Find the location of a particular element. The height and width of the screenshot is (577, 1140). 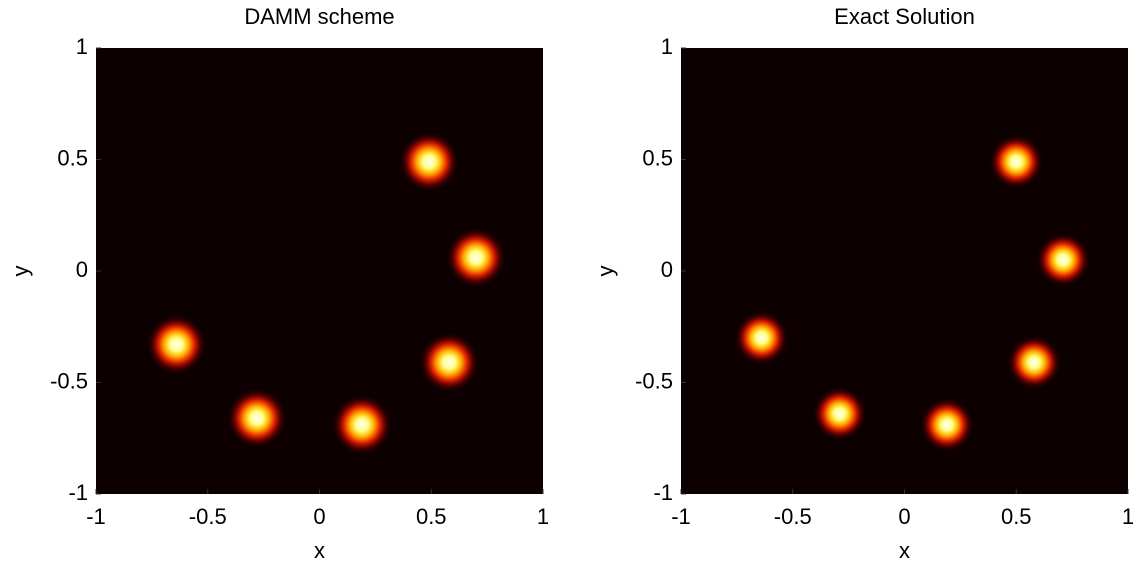

chart-title: DAMM scheme is located at coordinates (319, 16).